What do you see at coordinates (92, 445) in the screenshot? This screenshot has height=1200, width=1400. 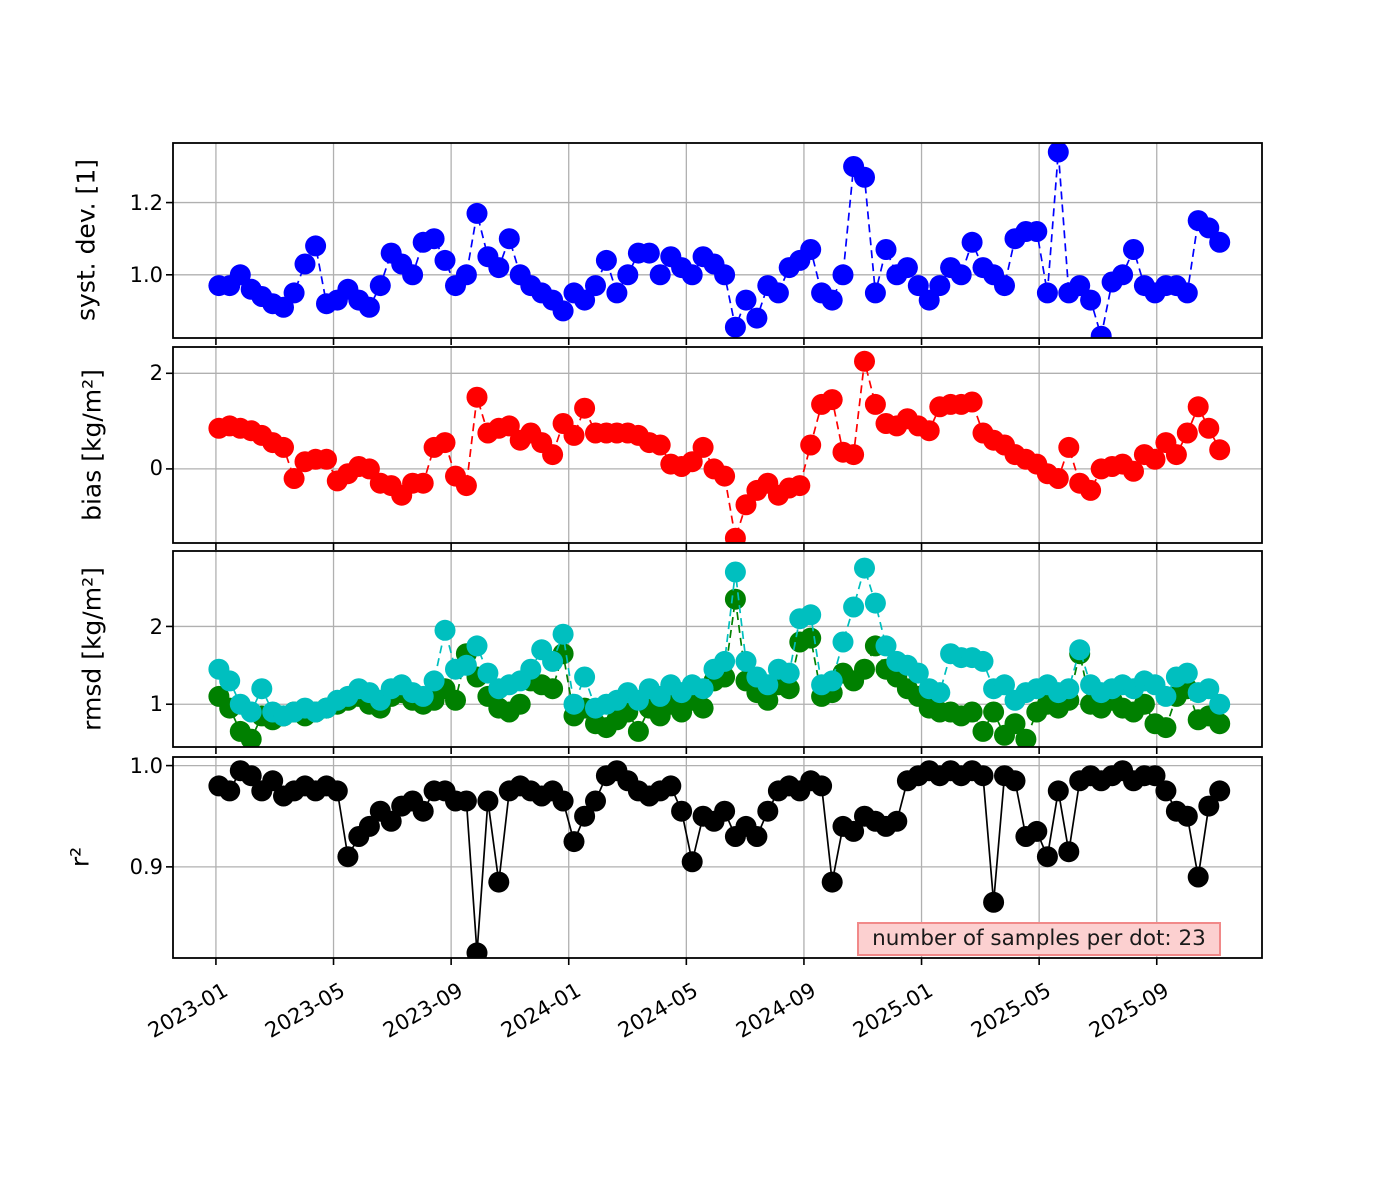 I see `y-axis-label-bias: bias [kg/m²]` at bounding box center [92, 445].